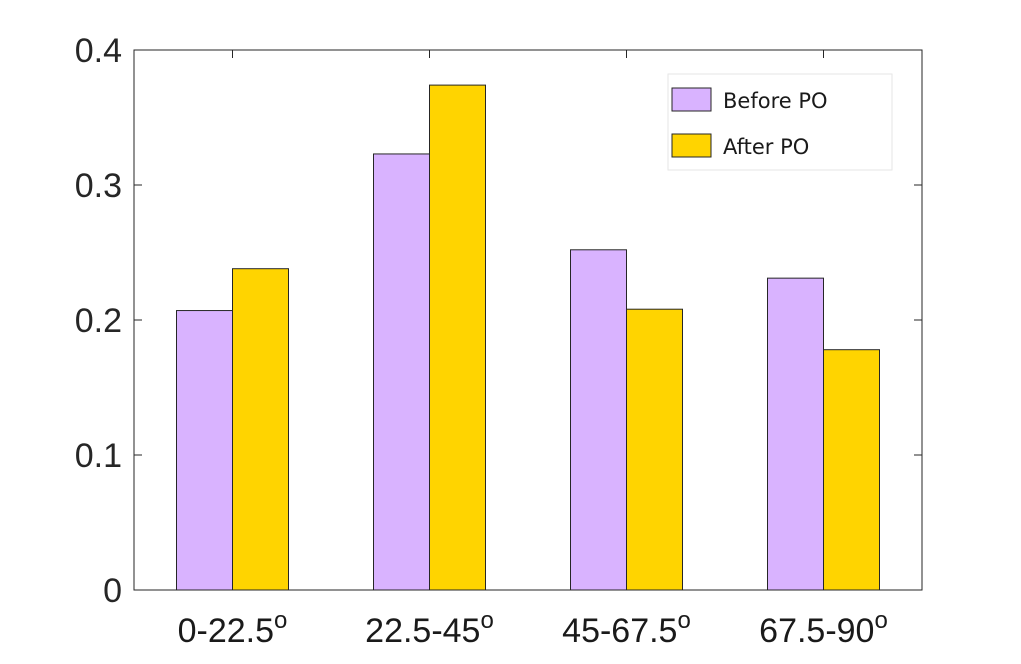 Image resolution: width=1021 pixels, height=664 pixels. I want to click on x-tick-label-base: 67.5-90, so click(816, 631).